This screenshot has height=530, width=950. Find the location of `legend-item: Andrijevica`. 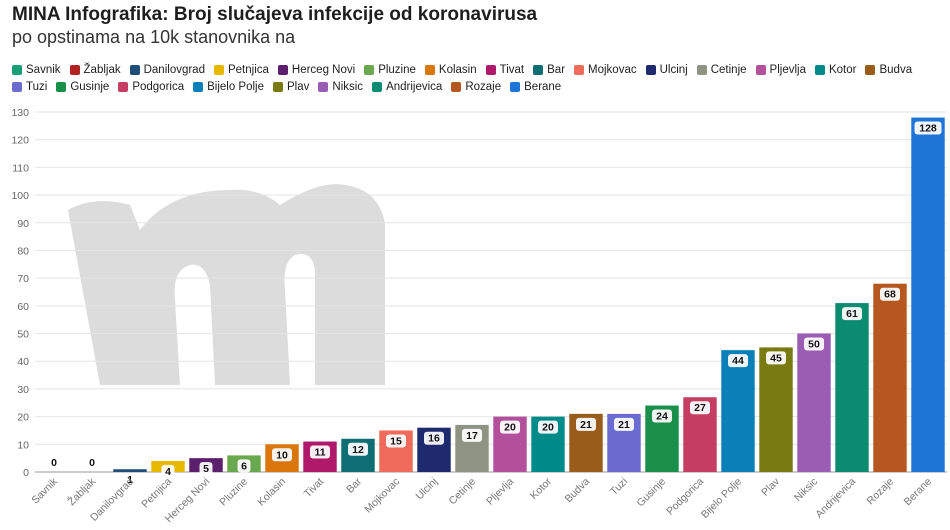

legend-item: Andrijevica is located at coordinates (407, 86).